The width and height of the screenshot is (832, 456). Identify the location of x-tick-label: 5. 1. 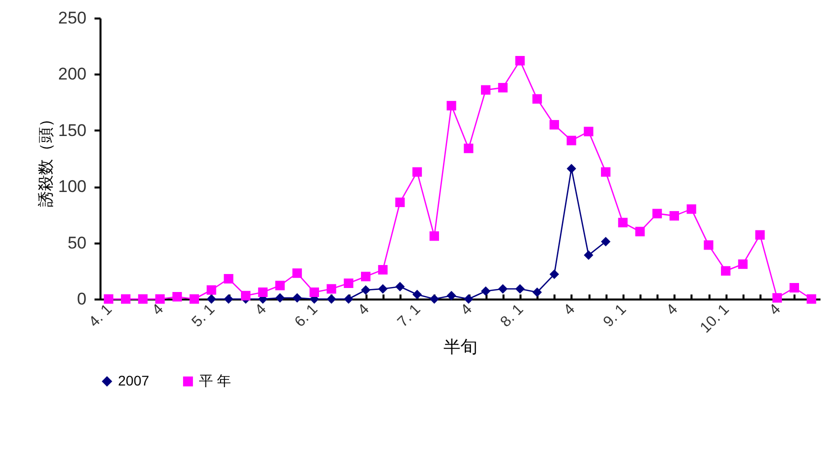
(203, 315).